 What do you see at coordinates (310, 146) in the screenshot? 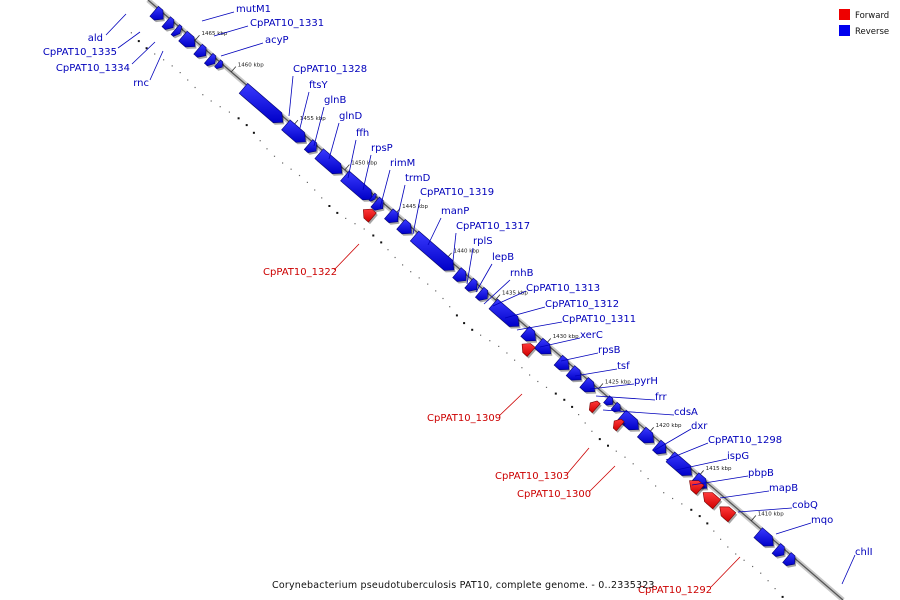
I see `gene-glnb` at bounding box center [310, 146].